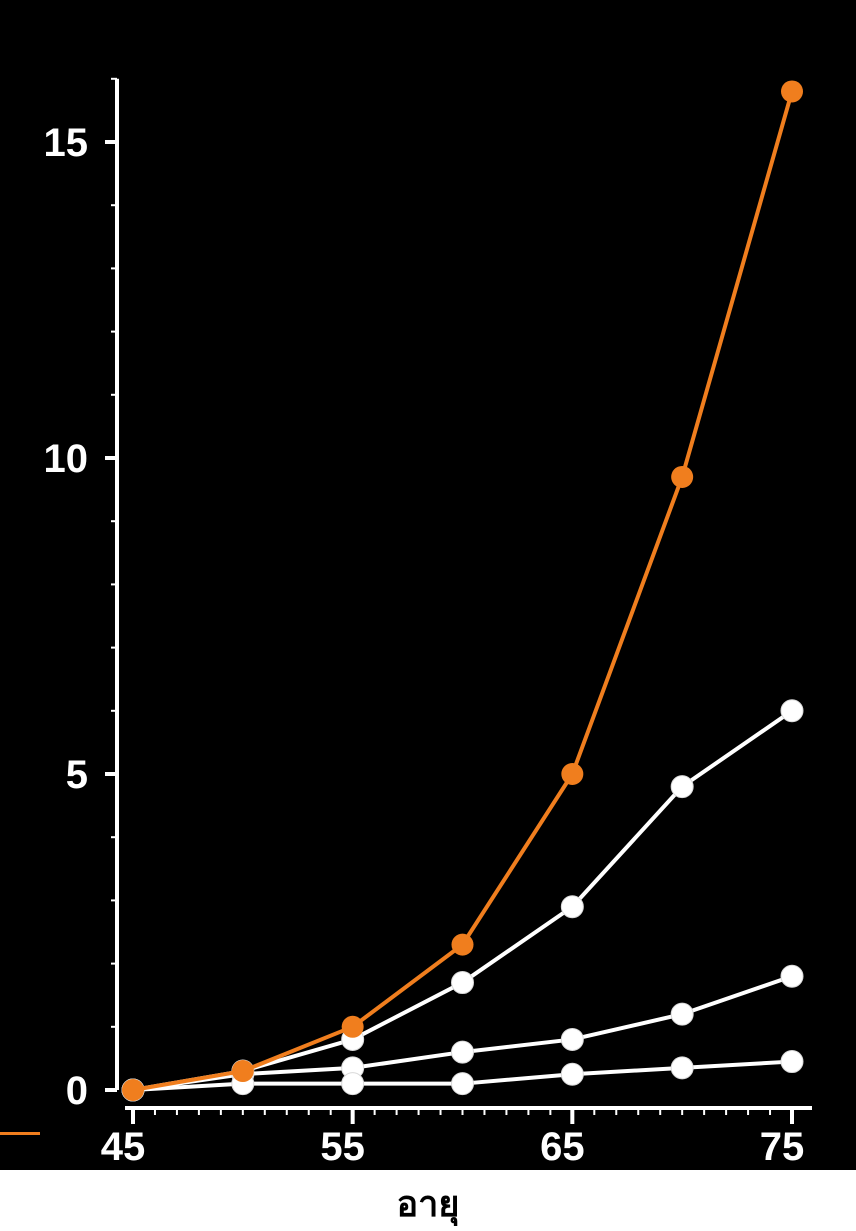 This screenshot has width=856, height=1231. I want to click on y-tick-label: 0, so click(77, 1091).